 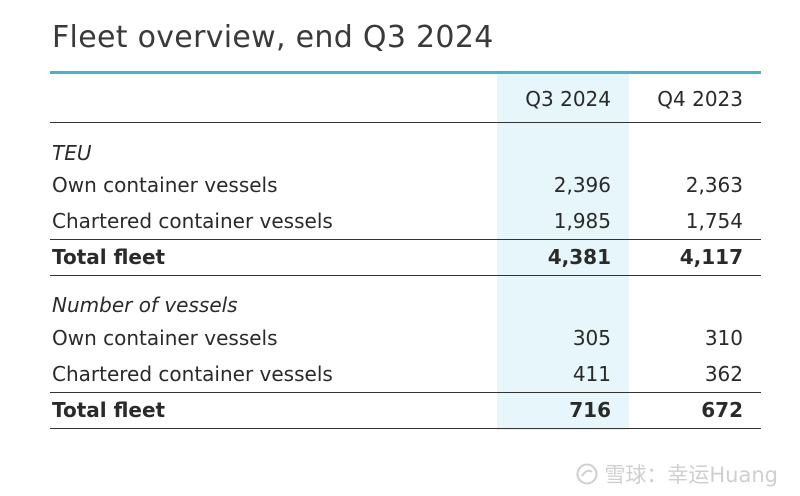 What do you see at coordinates (579, 257) in the screenshot?
I see `total-value: 4,381` at bounding box center [579, 257].